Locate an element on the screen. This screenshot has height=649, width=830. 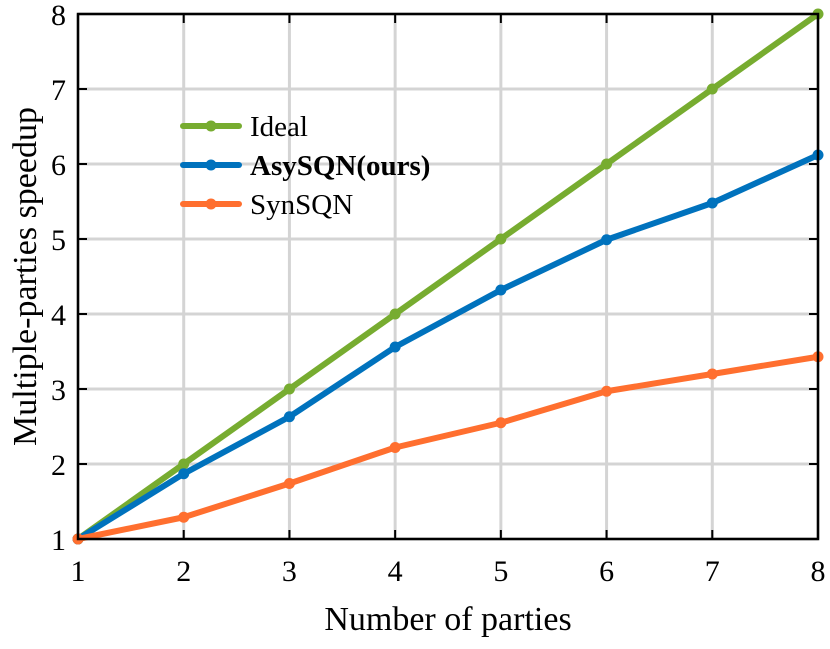
x-tick-label: 8 is located at coordinates (818, 571).